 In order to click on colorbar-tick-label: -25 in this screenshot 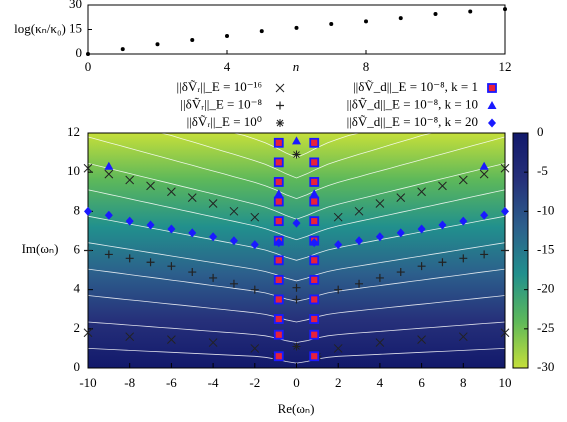, I will do `click(545, 327)`.